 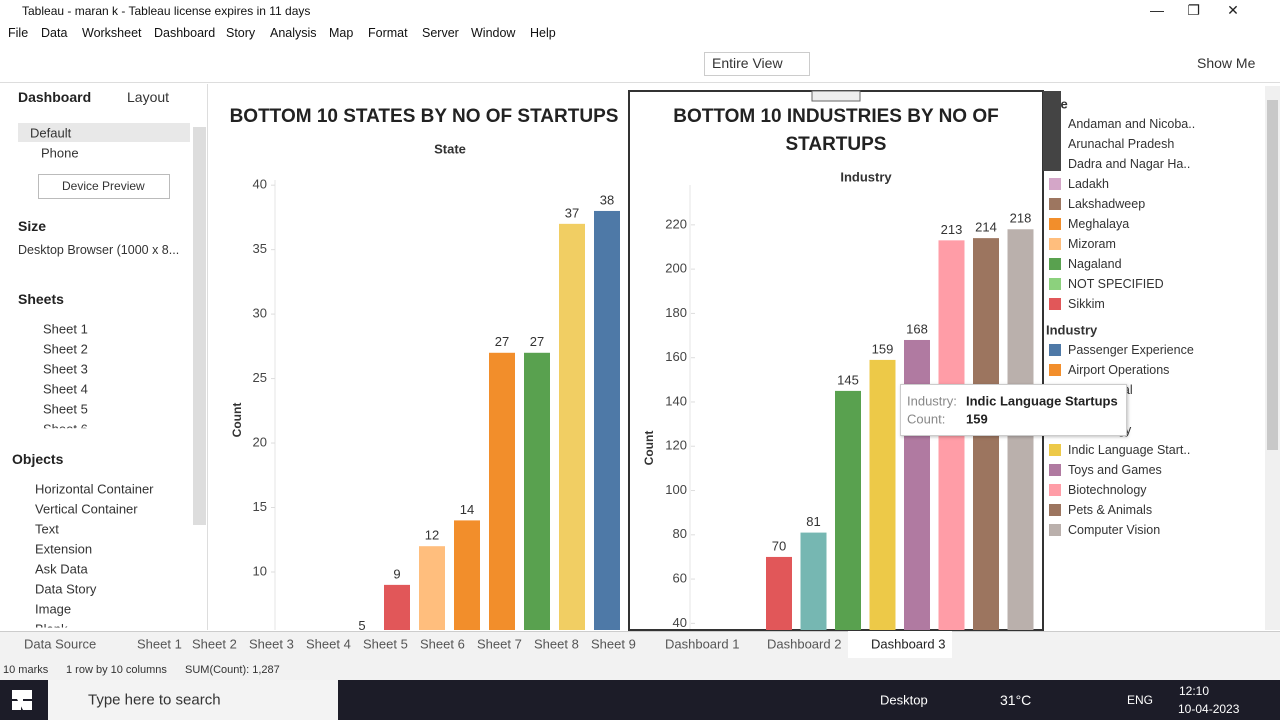 I want to click on tooltip-value: Indic Language Startups, so click(x=1042, y=401).